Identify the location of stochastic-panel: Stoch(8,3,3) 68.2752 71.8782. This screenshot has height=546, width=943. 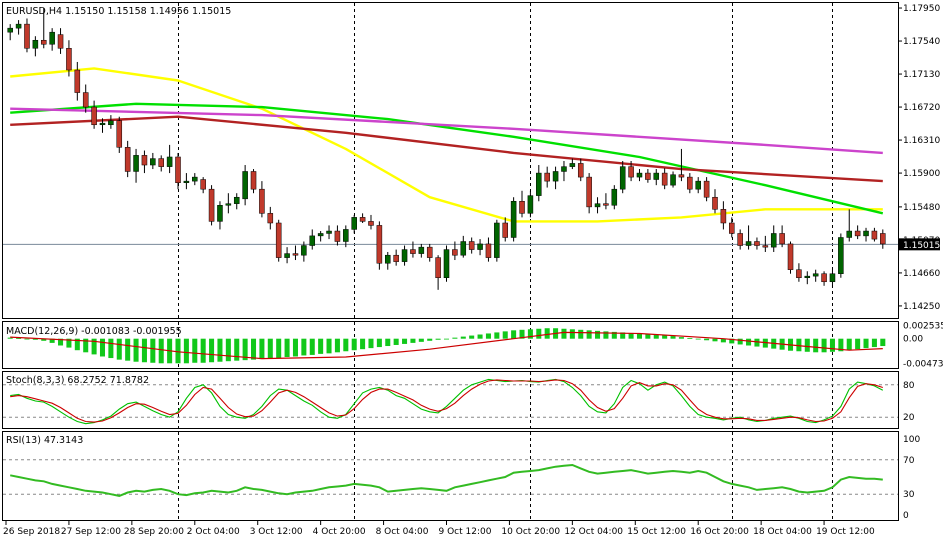
(450, 400).